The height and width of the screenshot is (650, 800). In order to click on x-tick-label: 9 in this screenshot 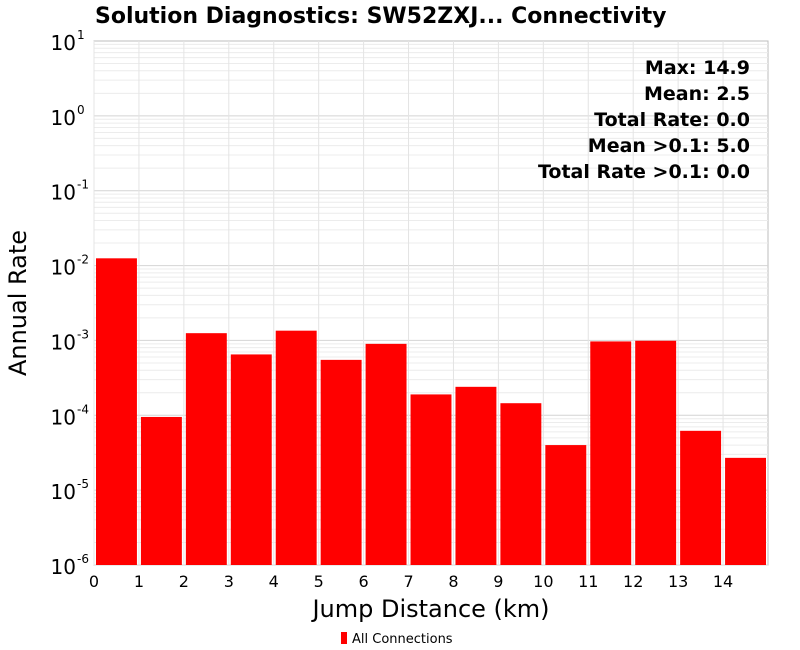, I will do `click(498, 581)`.